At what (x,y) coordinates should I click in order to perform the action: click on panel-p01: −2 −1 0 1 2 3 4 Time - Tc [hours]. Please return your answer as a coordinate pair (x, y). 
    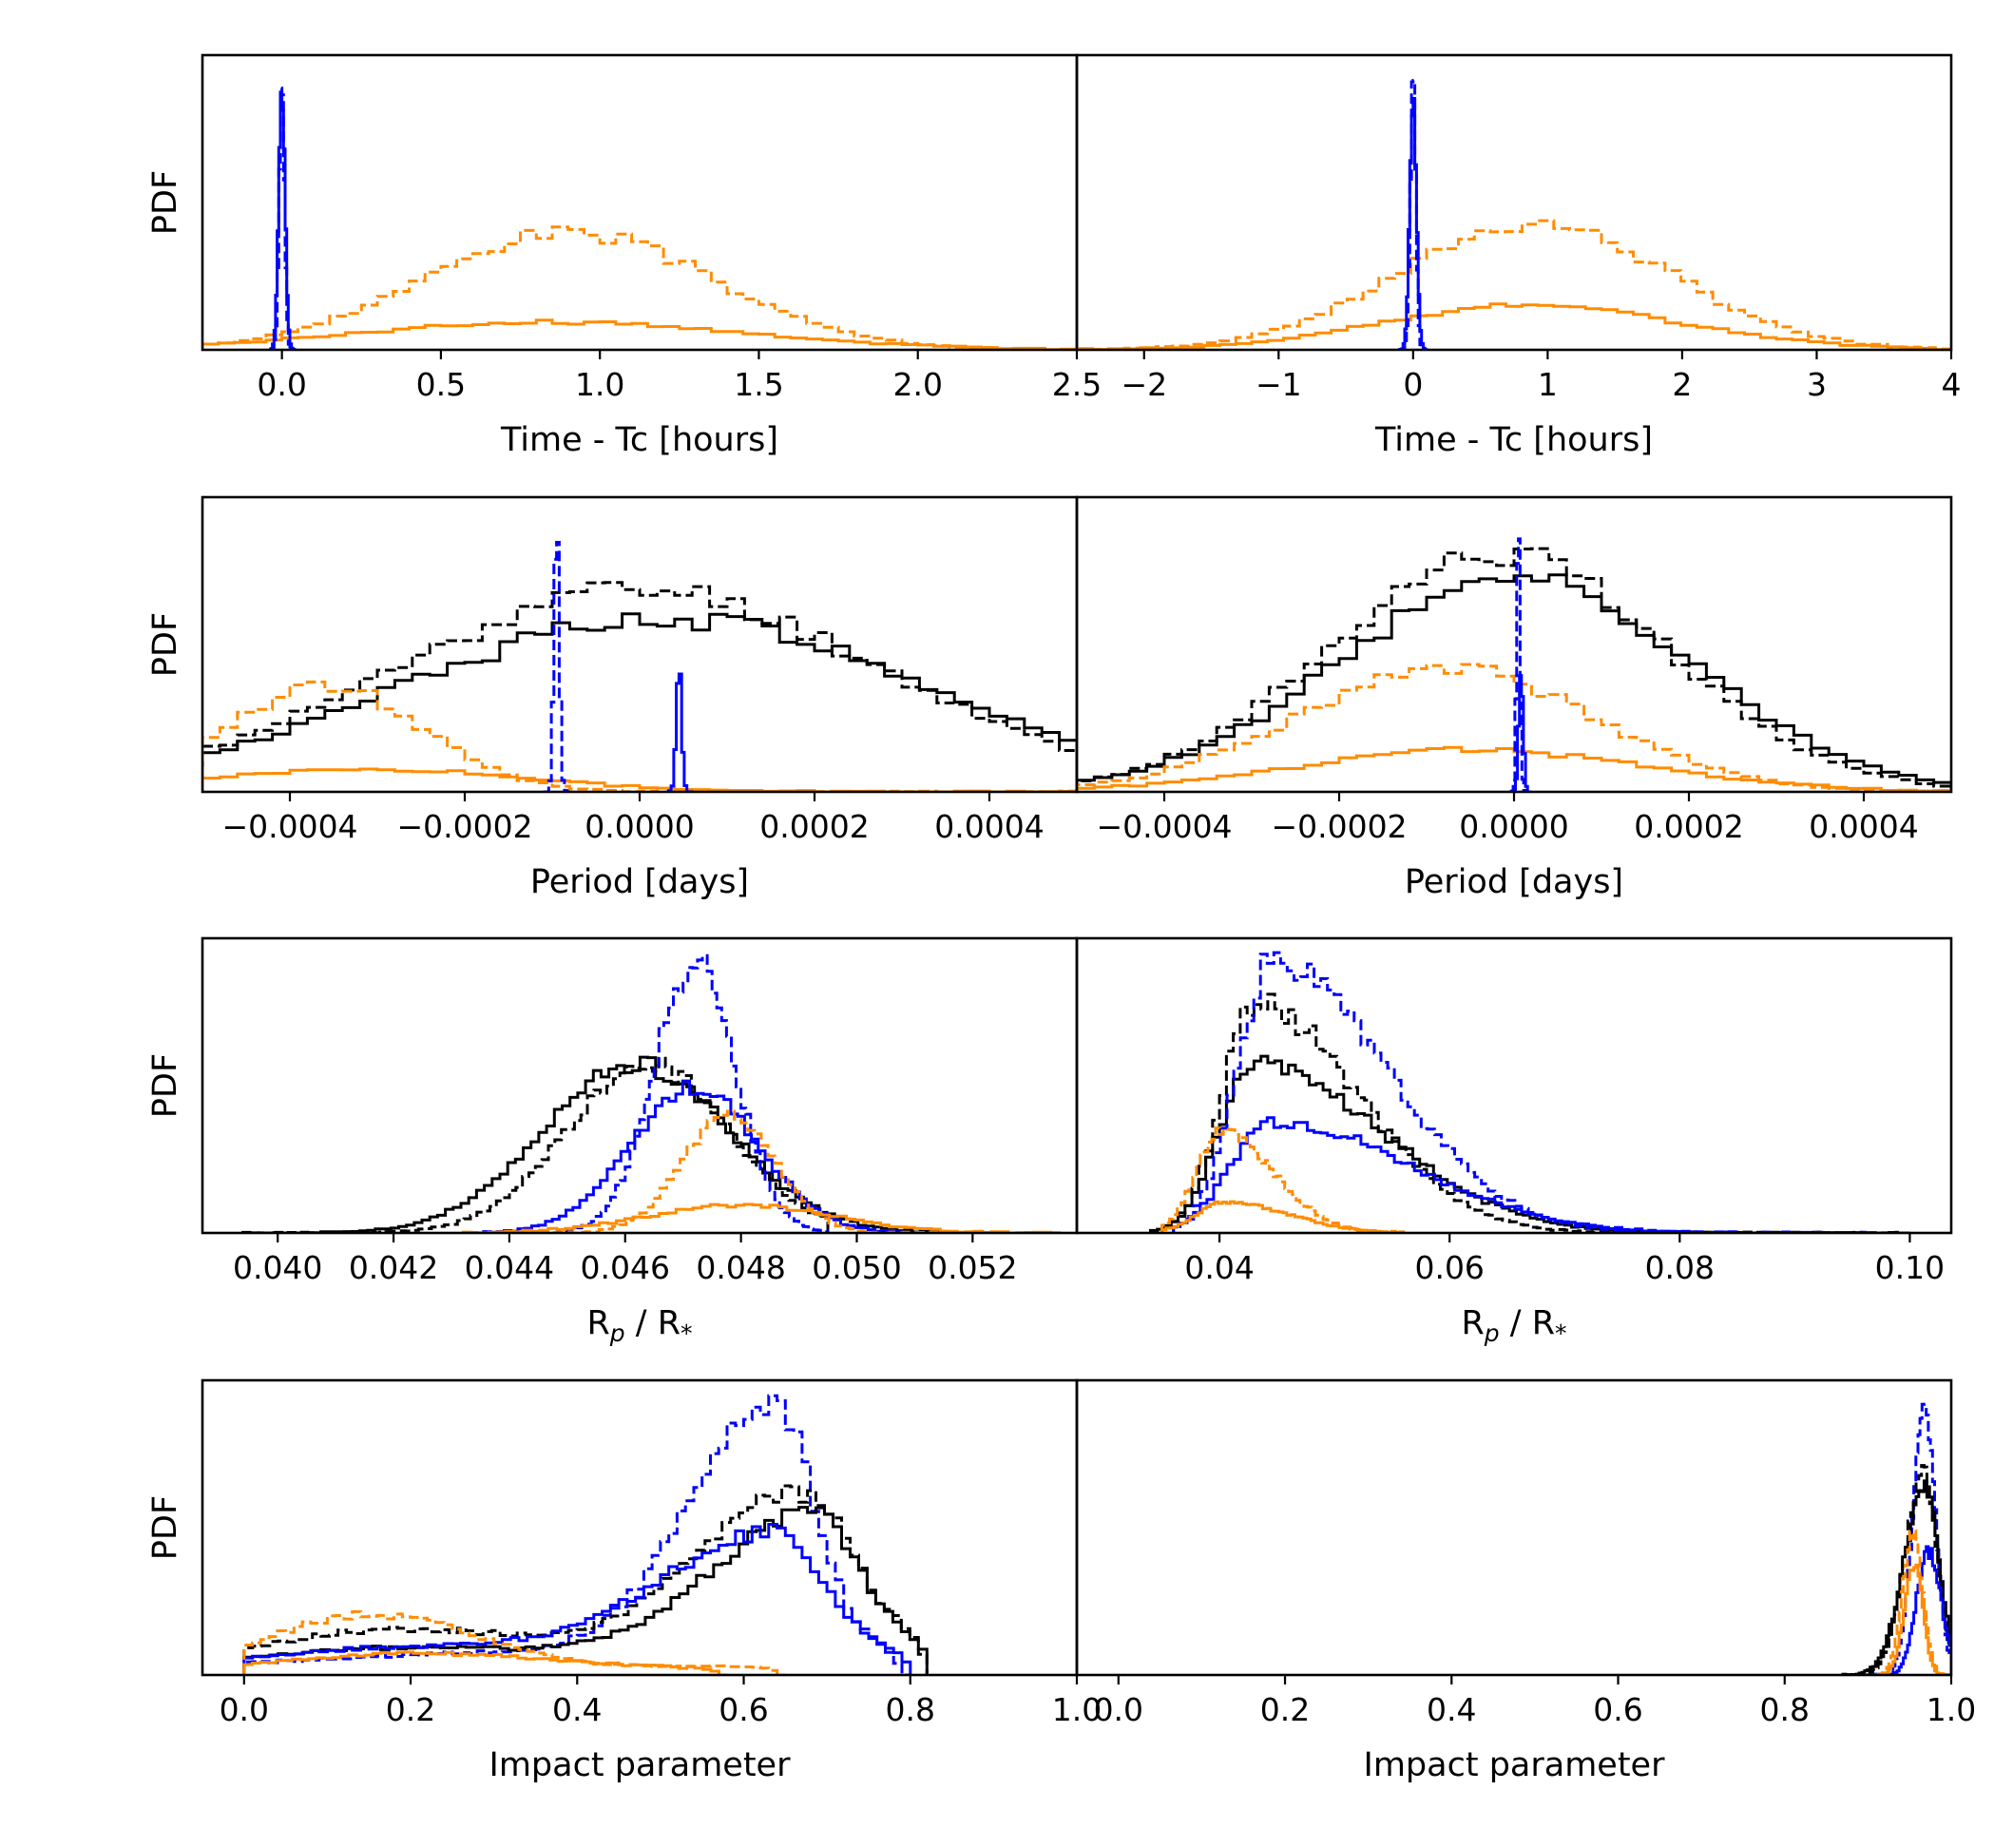
    Looking at the image, I should click on (1518, 256).